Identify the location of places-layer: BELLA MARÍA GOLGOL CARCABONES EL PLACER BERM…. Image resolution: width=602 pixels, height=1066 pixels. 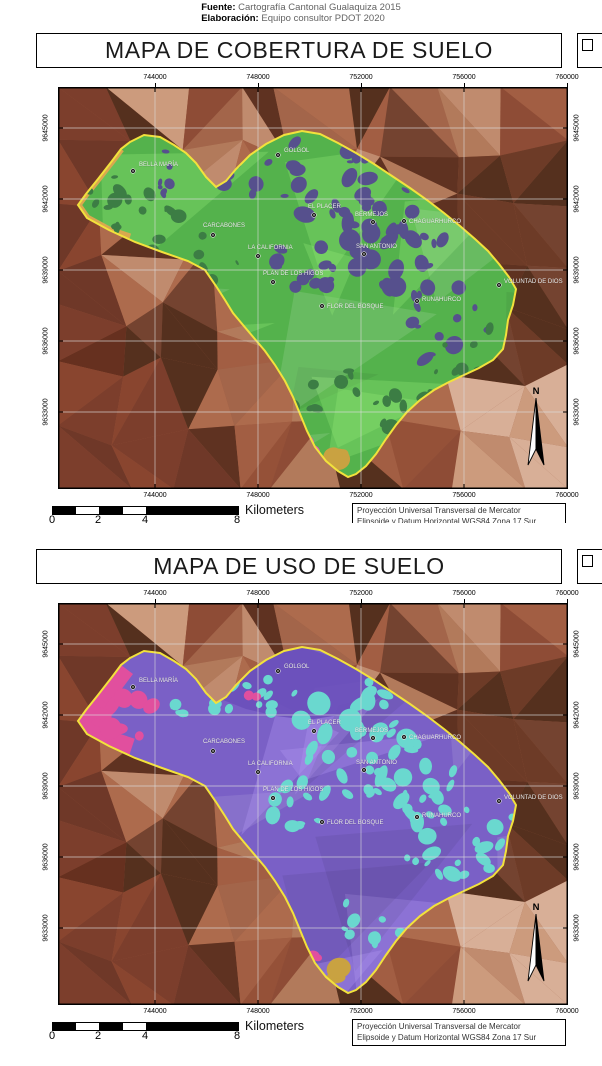
(346, 229).